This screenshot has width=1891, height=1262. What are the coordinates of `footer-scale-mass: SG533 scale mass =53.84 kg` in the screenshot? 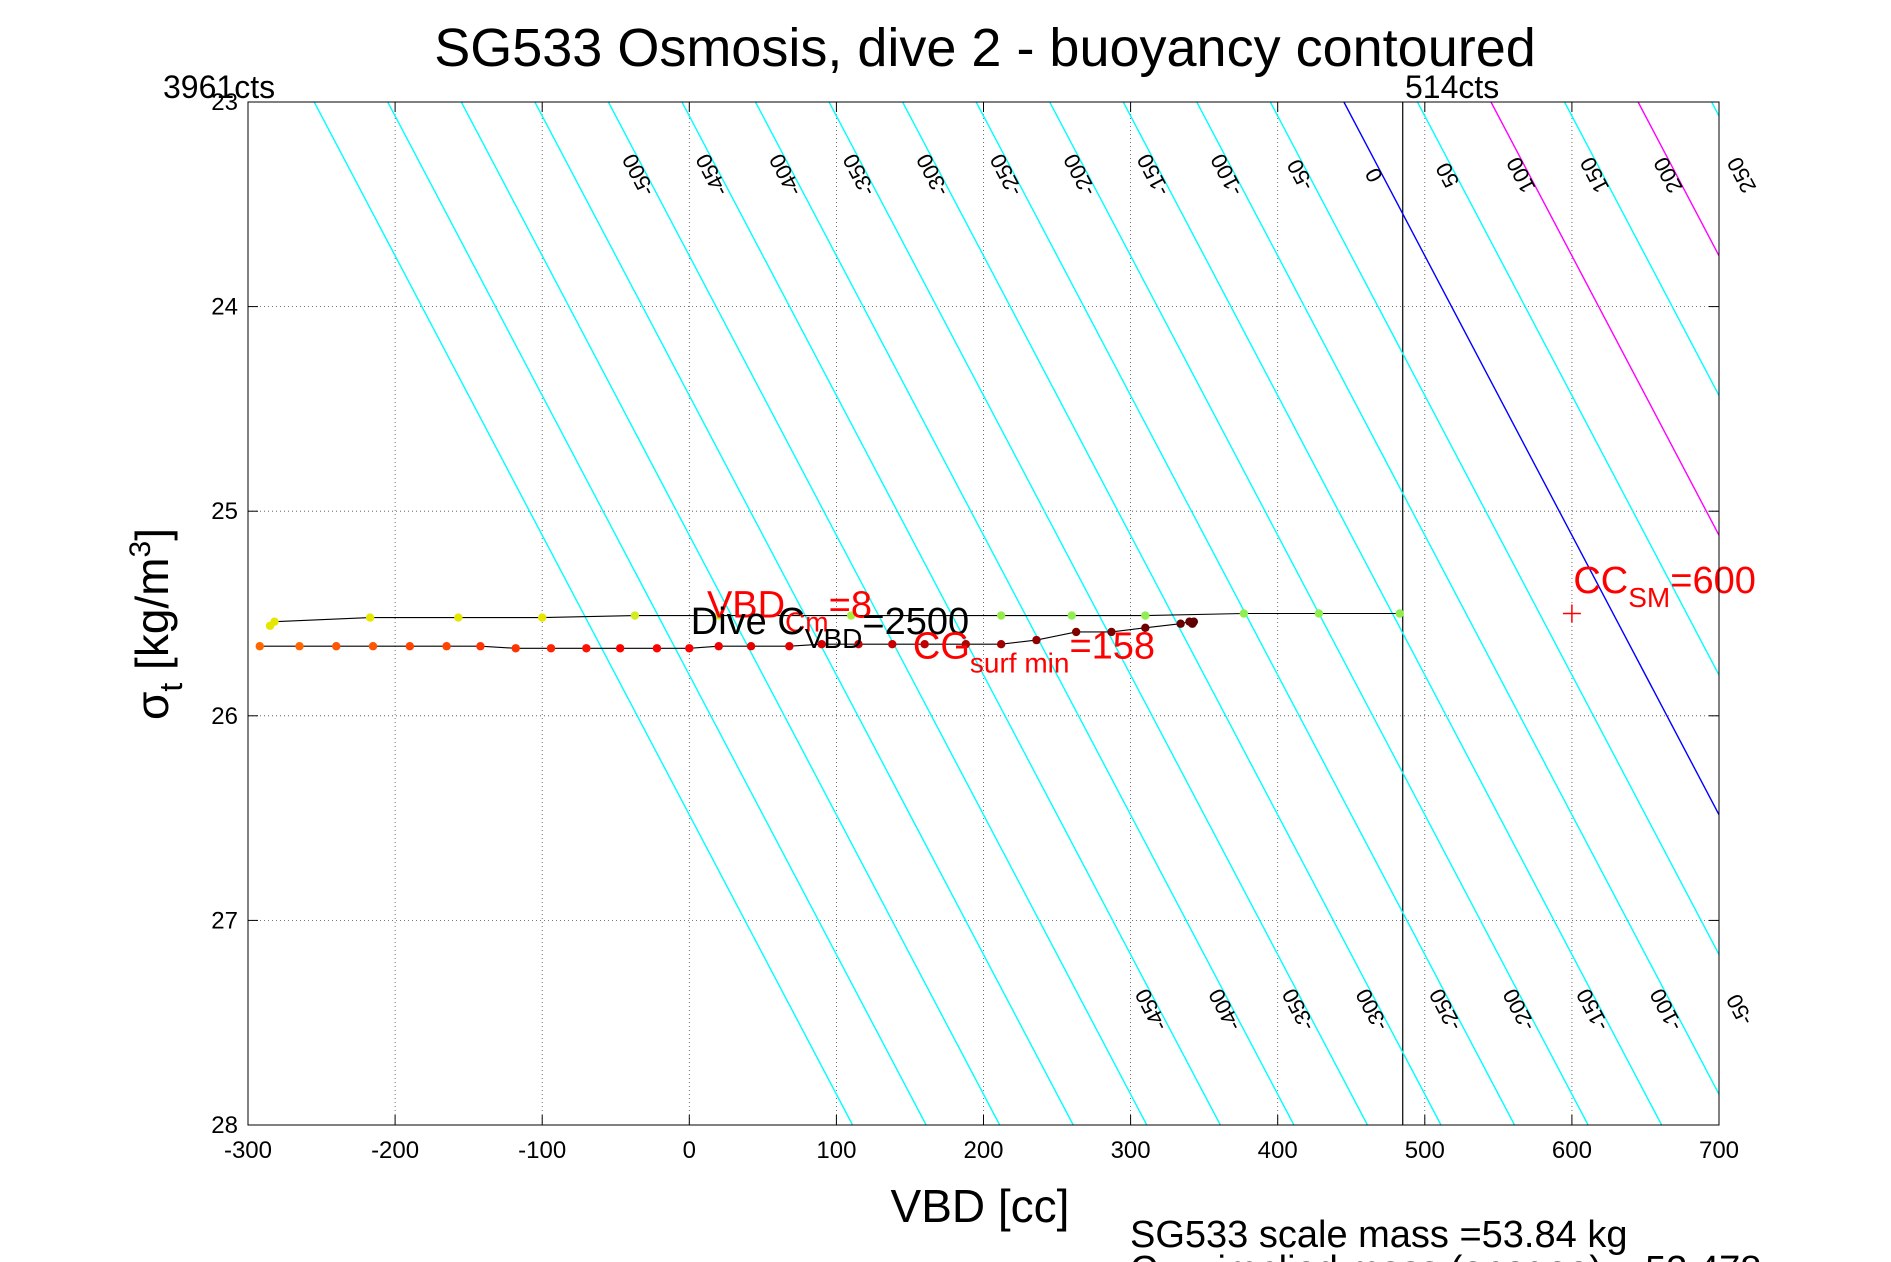 It's located at (1378, 1235).